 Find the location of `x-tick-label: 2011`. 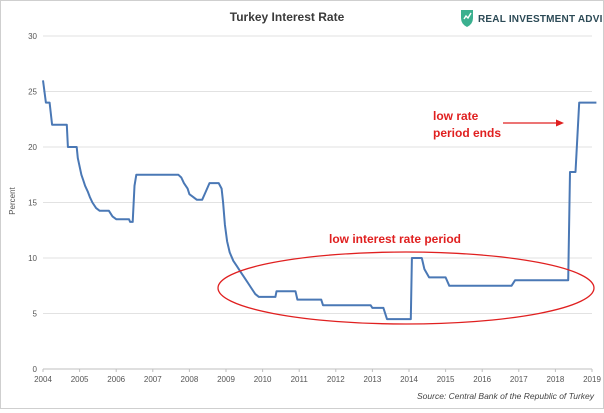

x-tick-label: 2011 is located at coordinates (300, 379).